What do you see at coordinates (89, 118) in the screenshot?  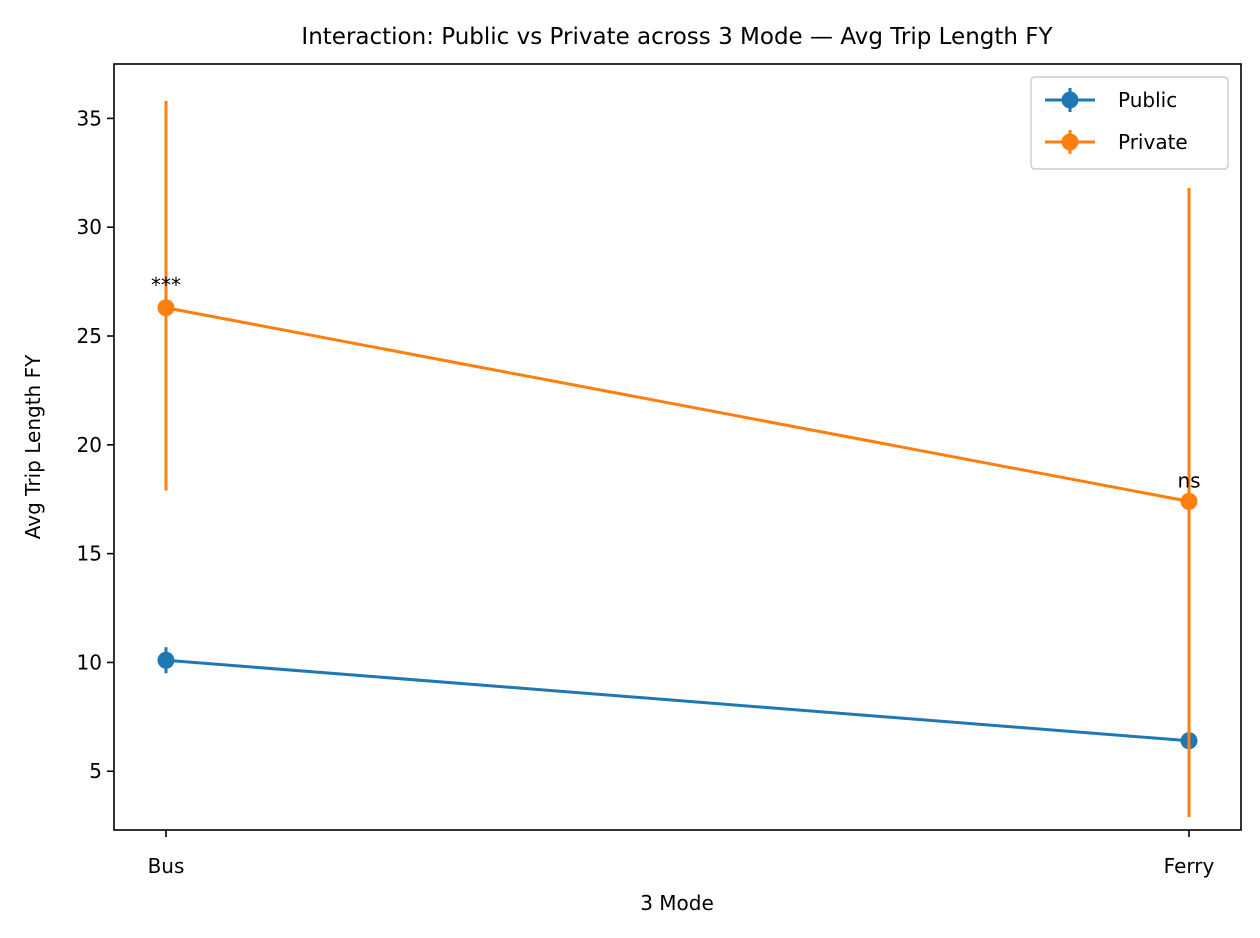 I see `y-tick-label: 35` at bounding box center [89, 118].